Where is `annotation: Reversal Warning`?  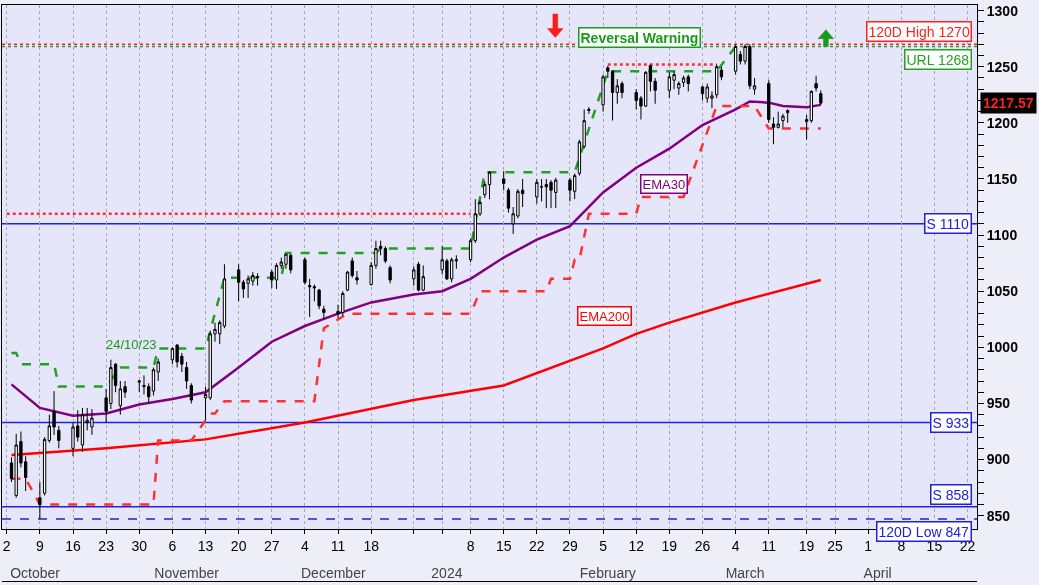 annotation: Reversal Warning is located at coordinates (639, 37).